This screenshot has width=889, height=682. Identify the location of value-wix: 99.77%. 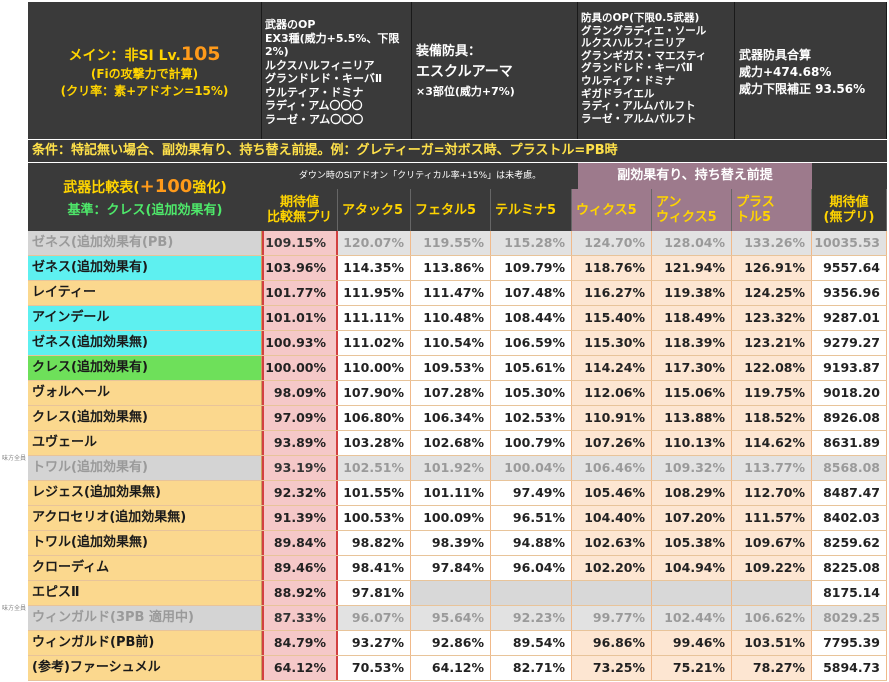
(612, 618).